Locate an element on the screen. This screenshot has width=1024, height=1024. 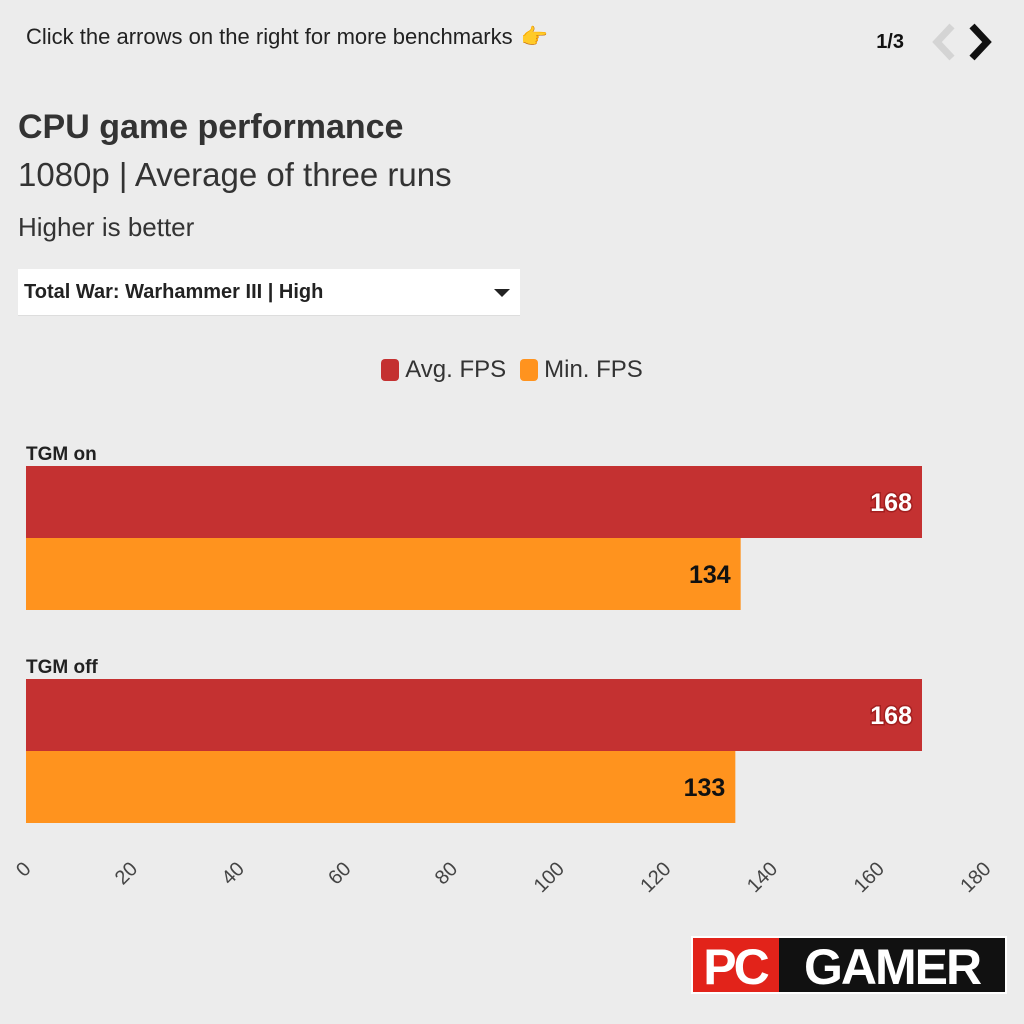
chart-subtitle: 1080p | Average of three runs is located at coordinates (235, 174).